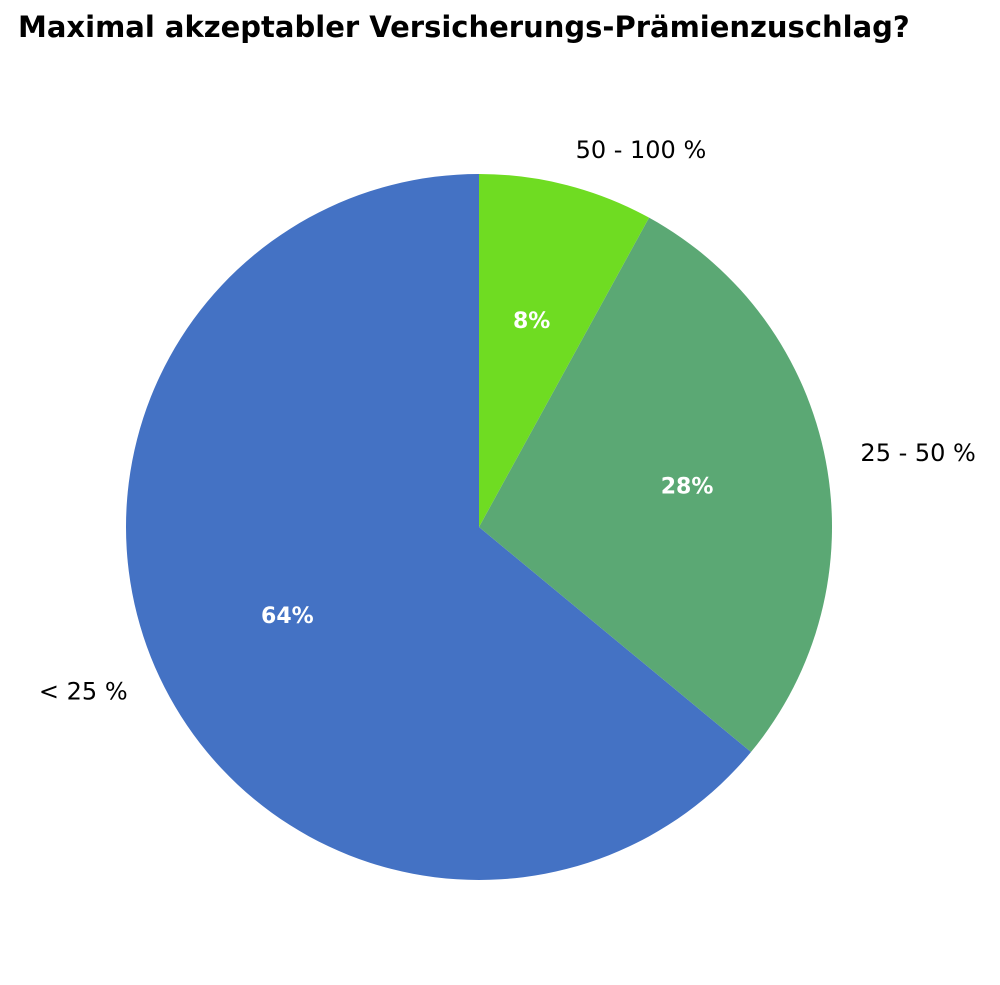 This screenshot has height=985, width=1000. I want to click on slice-category-label: < 25 %, so click(83, 691).